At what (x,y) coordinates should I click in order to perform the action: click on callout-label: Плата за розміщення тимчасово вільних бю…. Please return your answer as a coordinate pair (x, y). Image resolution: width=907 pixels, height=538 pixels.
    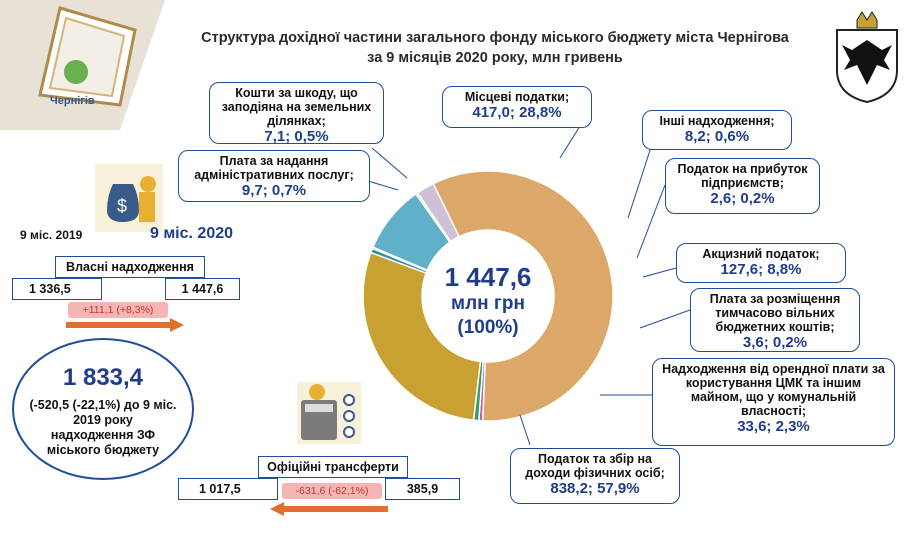
    Looking at the image, I should click on (775, 313).